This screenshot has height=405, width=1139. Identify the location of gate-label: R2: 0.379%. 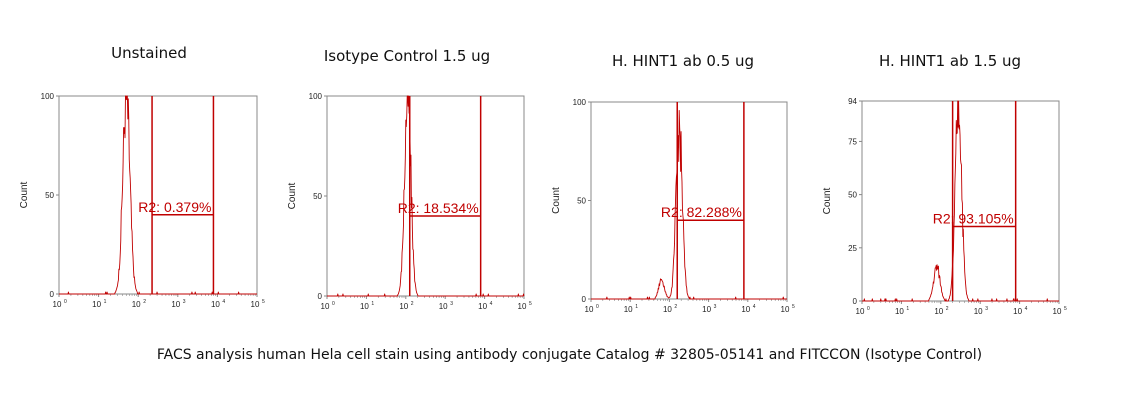
(174, 207).